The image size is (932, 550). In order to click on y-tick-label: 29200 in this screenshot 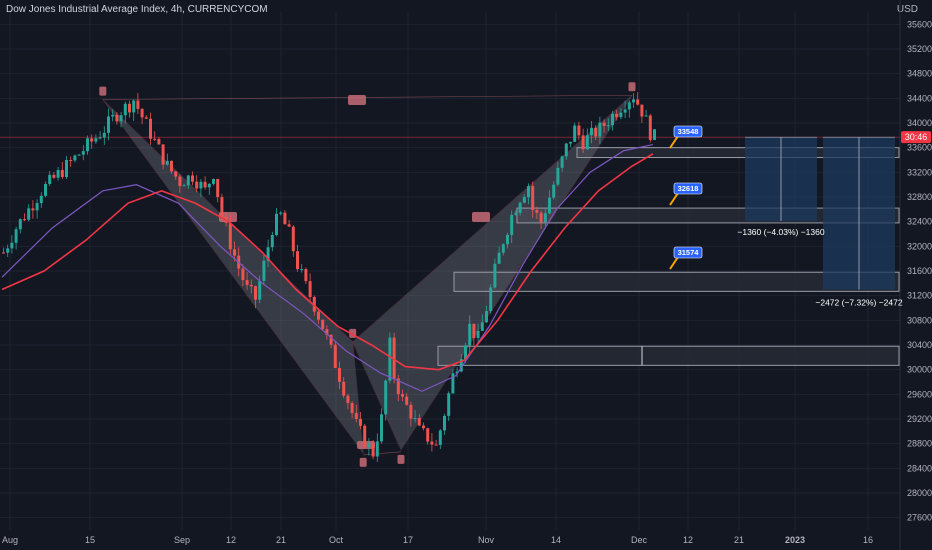, I will do `click(919, 419)`.